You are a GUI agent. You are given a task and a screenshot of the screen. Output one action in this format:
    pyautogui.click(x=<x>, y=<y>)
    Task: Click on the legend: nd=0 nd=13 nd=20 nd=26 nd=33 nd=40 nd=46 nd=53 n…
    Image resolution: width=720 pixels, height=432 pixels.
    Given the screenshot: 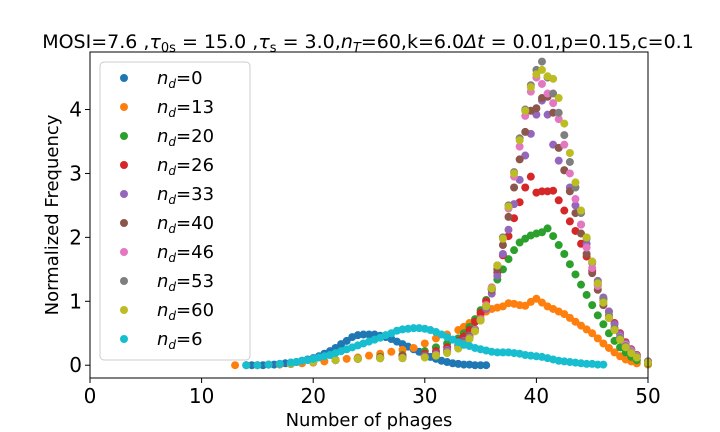 What is the action you would take?
    pyautogui.click(x=175, y=211)
    